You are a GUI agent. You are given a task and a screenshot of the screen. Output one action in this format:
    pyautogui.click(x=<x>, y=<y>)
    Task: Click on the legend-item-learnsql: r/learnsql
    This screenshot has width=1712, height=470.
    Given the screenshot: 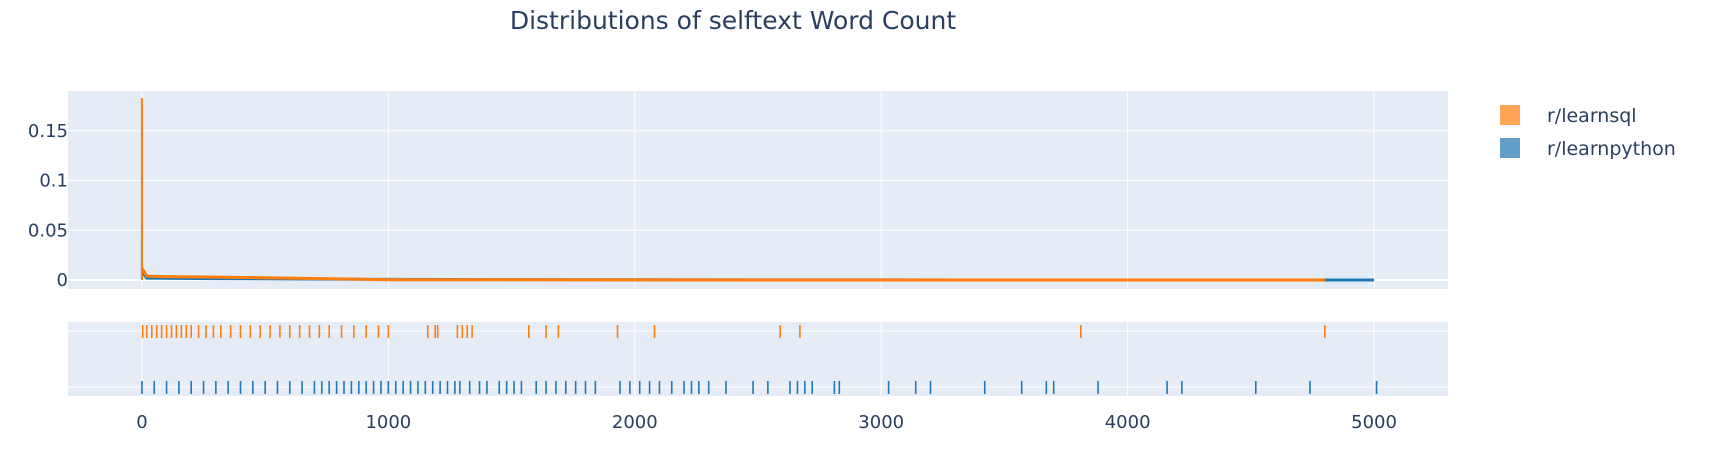 What is the action you would take?
    pyautogui.click(x=1568, y=116)
    